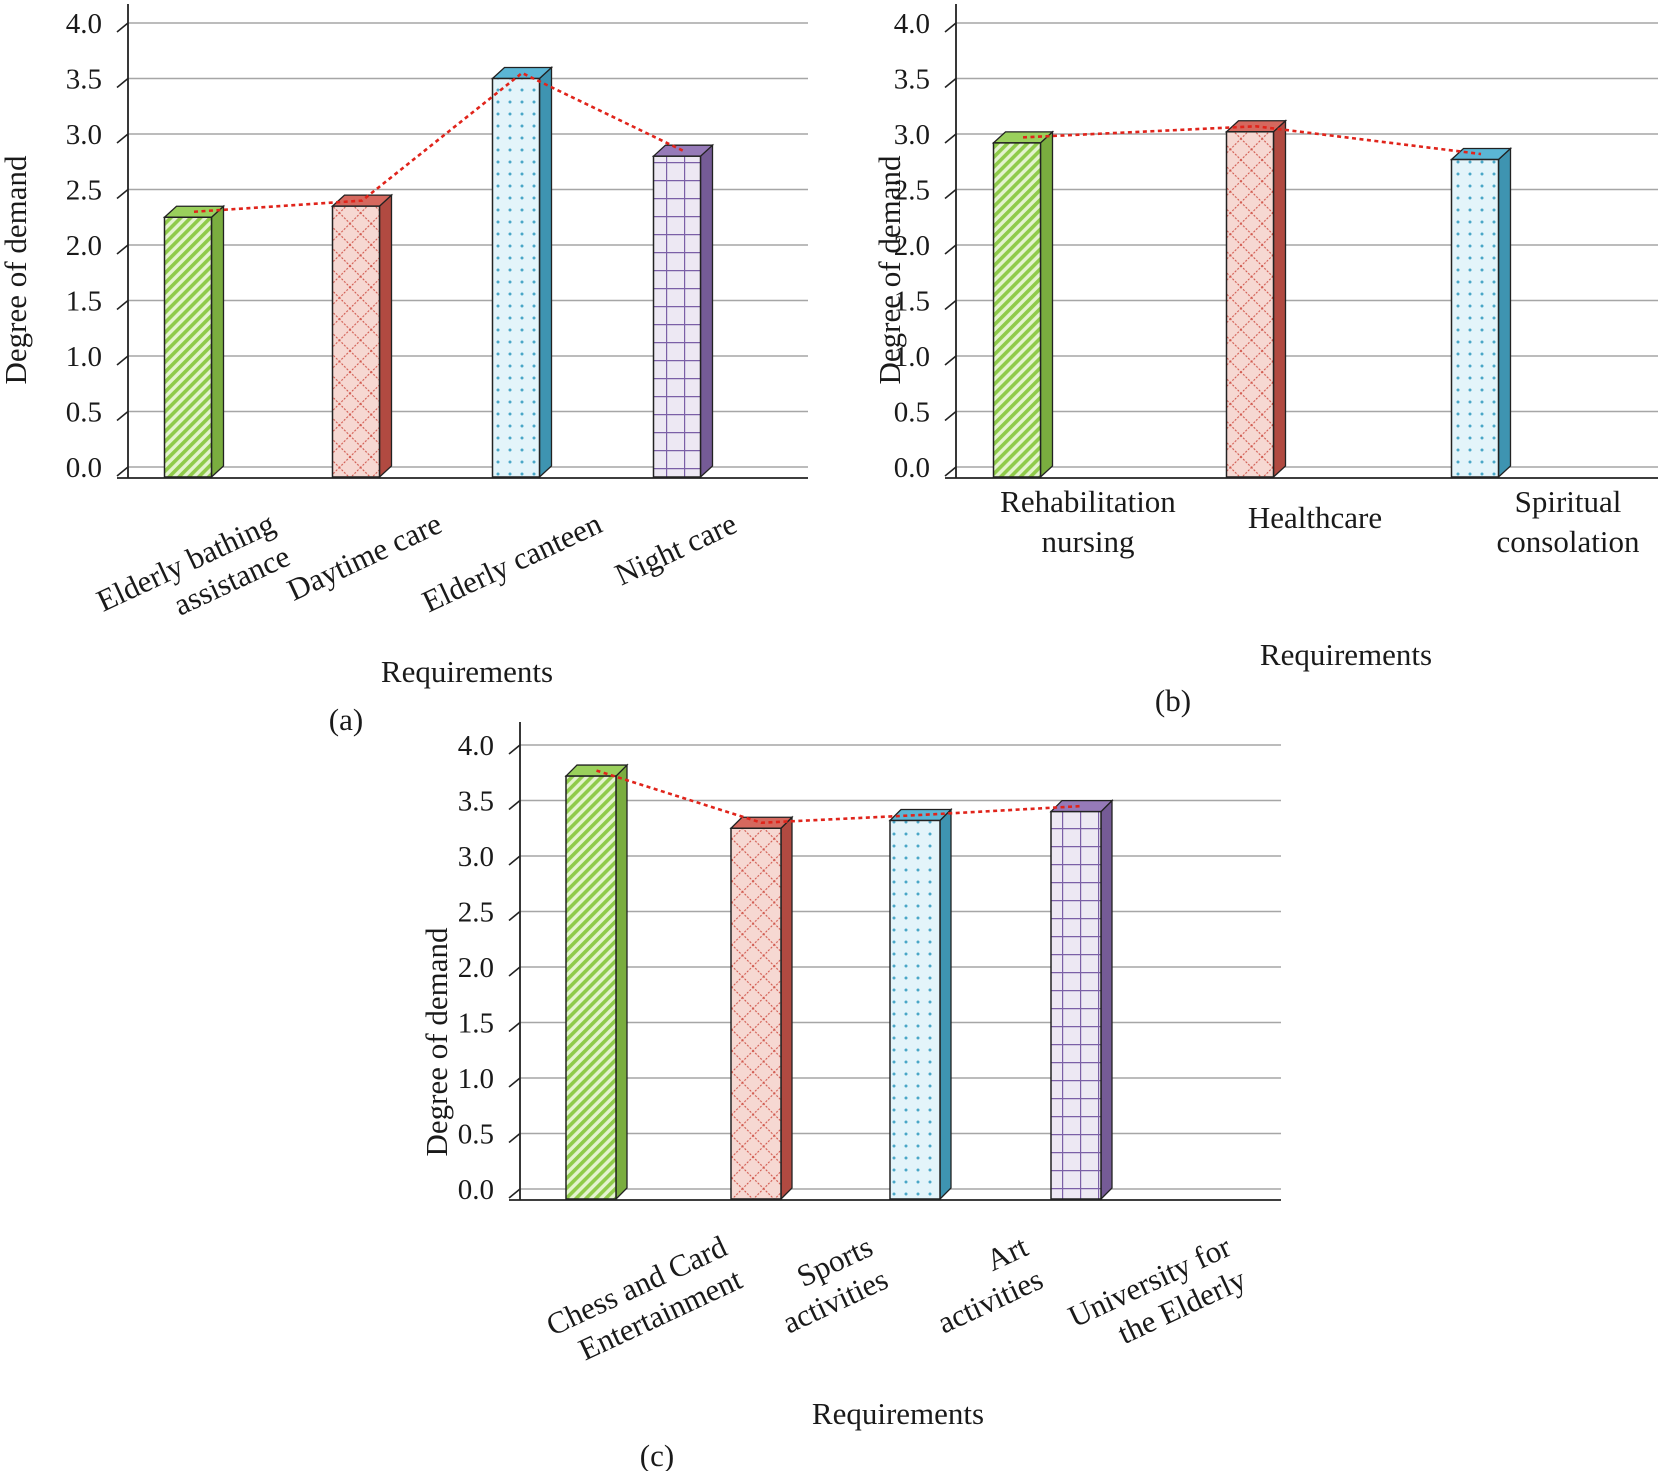 The height and width of the screenshot is (1471, 1658). I want to click on panel-c-xlabel: Requirements, so click(898, 1413).